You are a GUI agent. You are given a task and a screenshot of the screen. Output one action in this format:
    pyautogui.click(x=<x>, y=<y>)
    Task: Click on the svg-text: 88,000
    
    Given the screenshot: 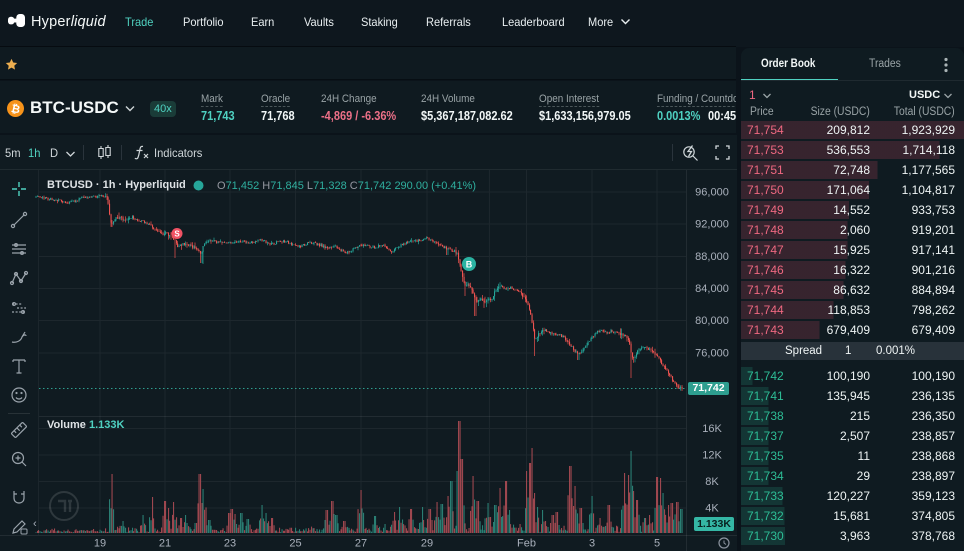 What is the action you would take?
    pyautogui.click(x=712, y=257)
    